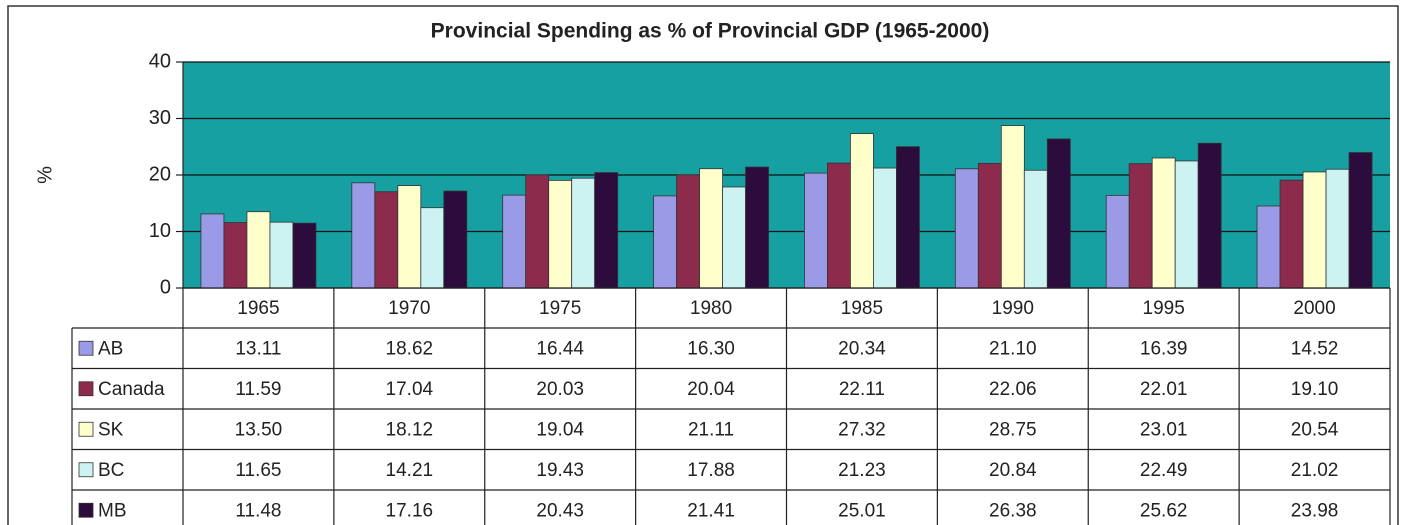 The height and width of the screenshot is (525, 1407). I want to click on table-value: 13.11, so click(258, 348).